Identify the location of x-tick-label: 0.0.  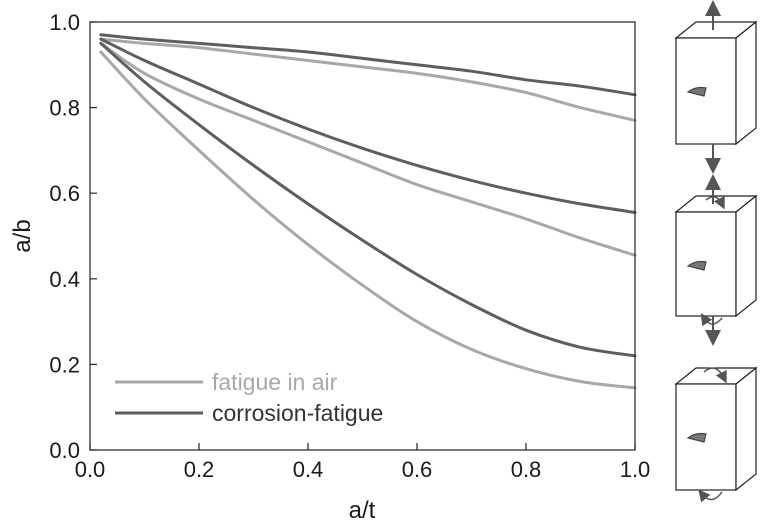
(90, 469).